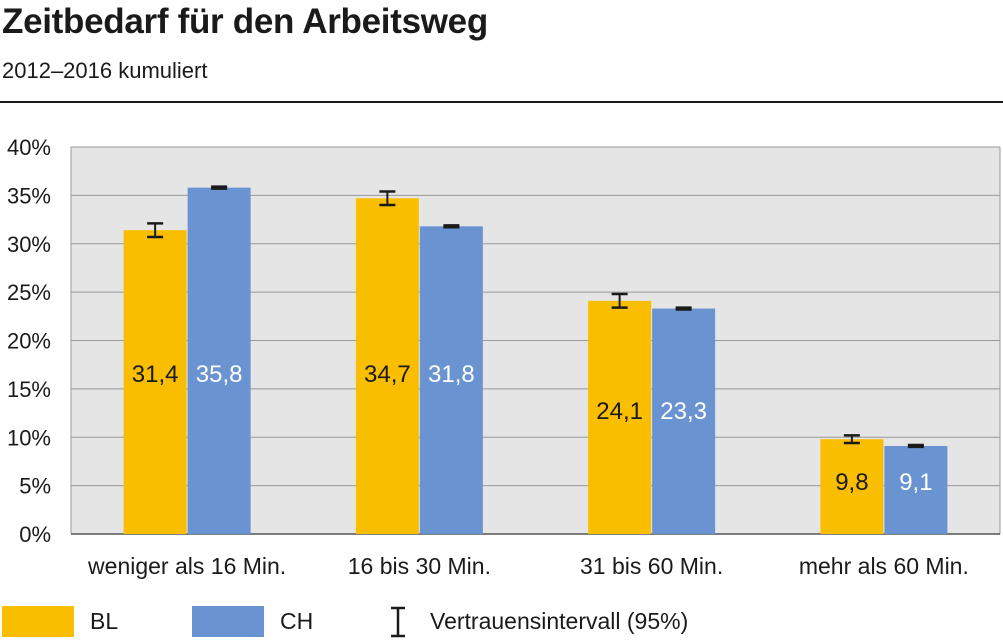 This screenshot has width=1003, height=640. Describe the element at coordinates (29, 244) in the screenshot. I see `y-tick-label: 30%` at that location.